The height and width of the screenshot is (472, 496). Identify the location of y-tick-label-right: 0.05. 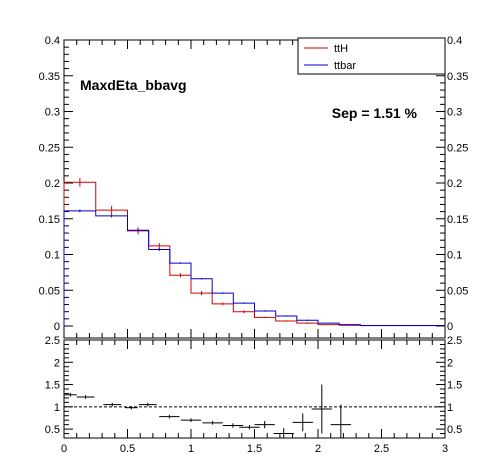
(457, 291).